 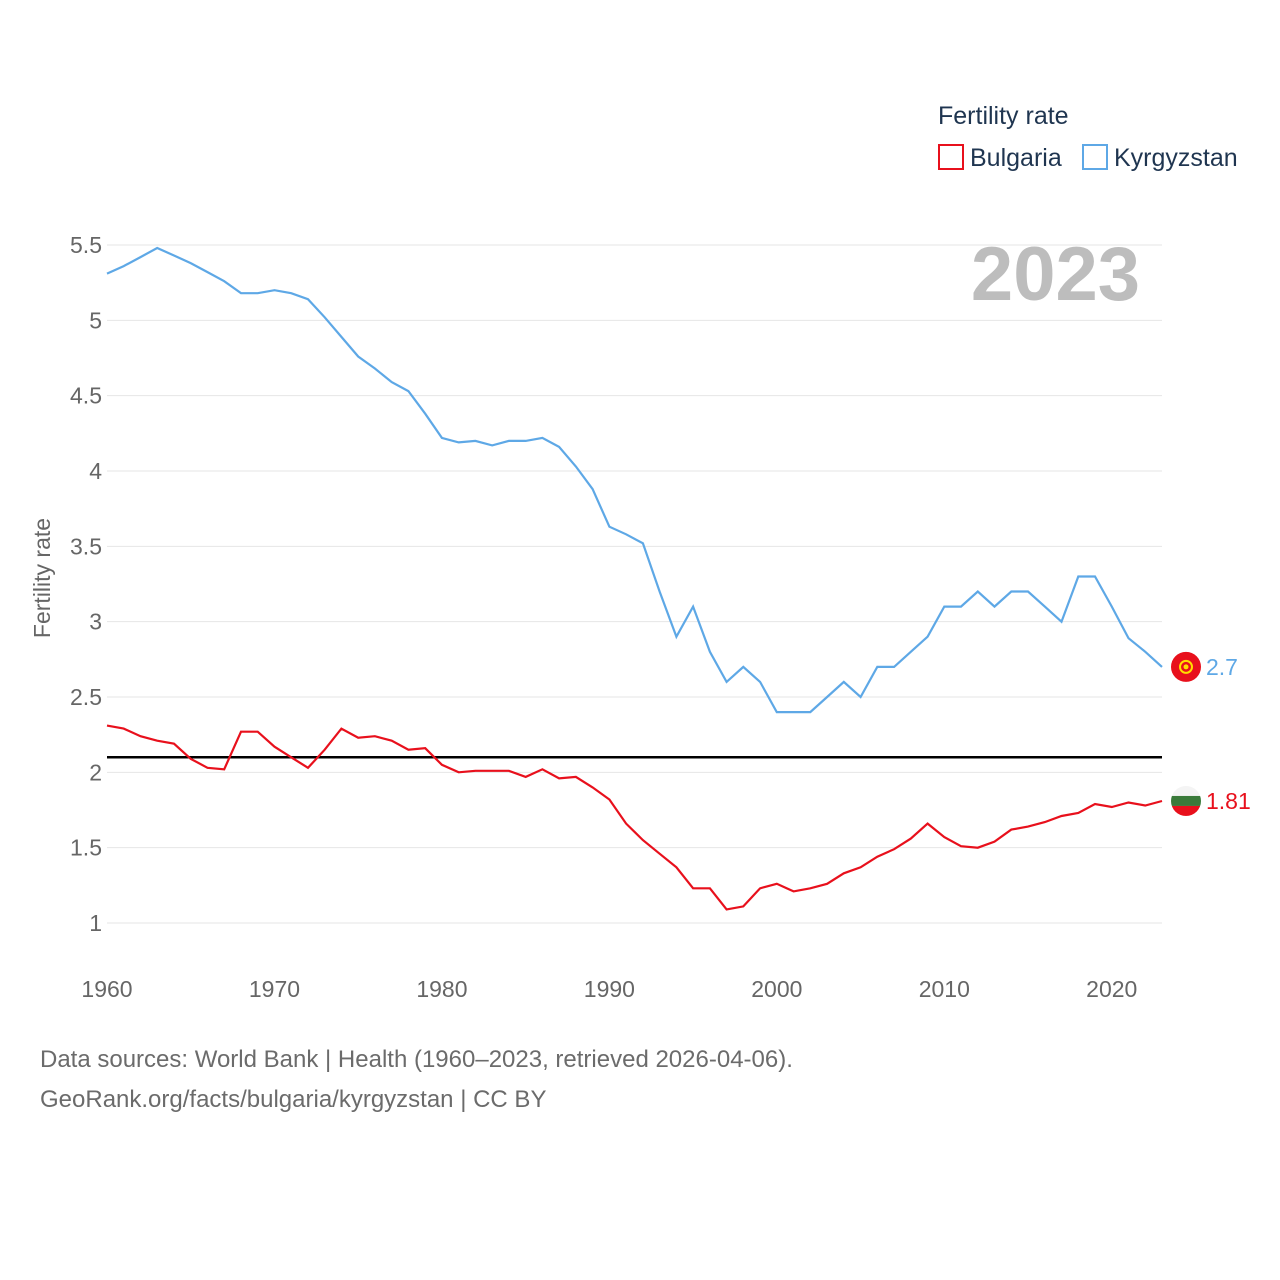 I want to click on legend-swatch-bulgaria, so click(x=951, y=157).